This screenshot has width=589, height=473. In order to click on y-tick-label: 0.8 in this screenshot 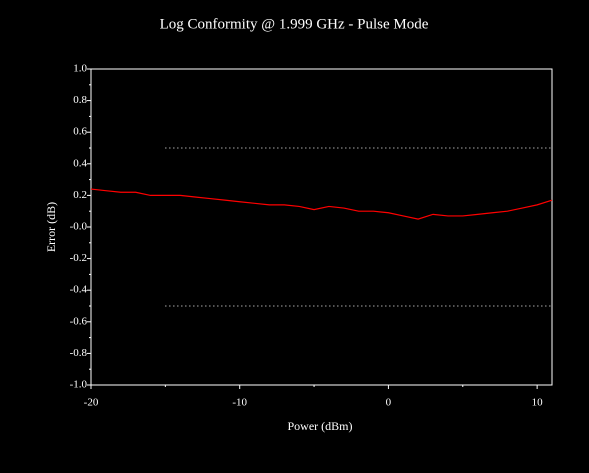, I will do `click(80, 100)`.